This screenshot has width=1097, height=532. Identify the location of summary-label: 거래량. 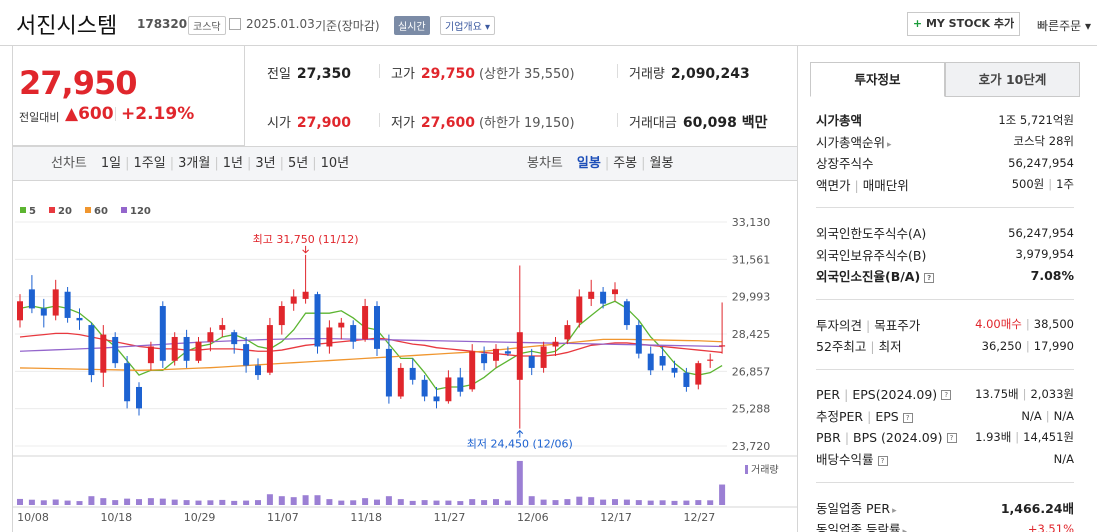
(647, 74).